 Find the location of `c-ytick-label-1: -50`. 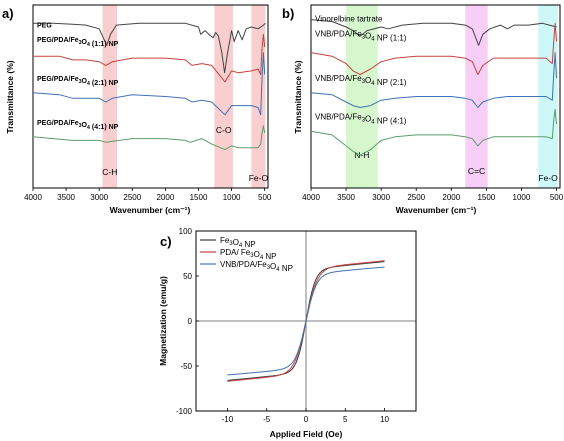

c-ytick-label-1: -50 is located at coordinates (186, 366).